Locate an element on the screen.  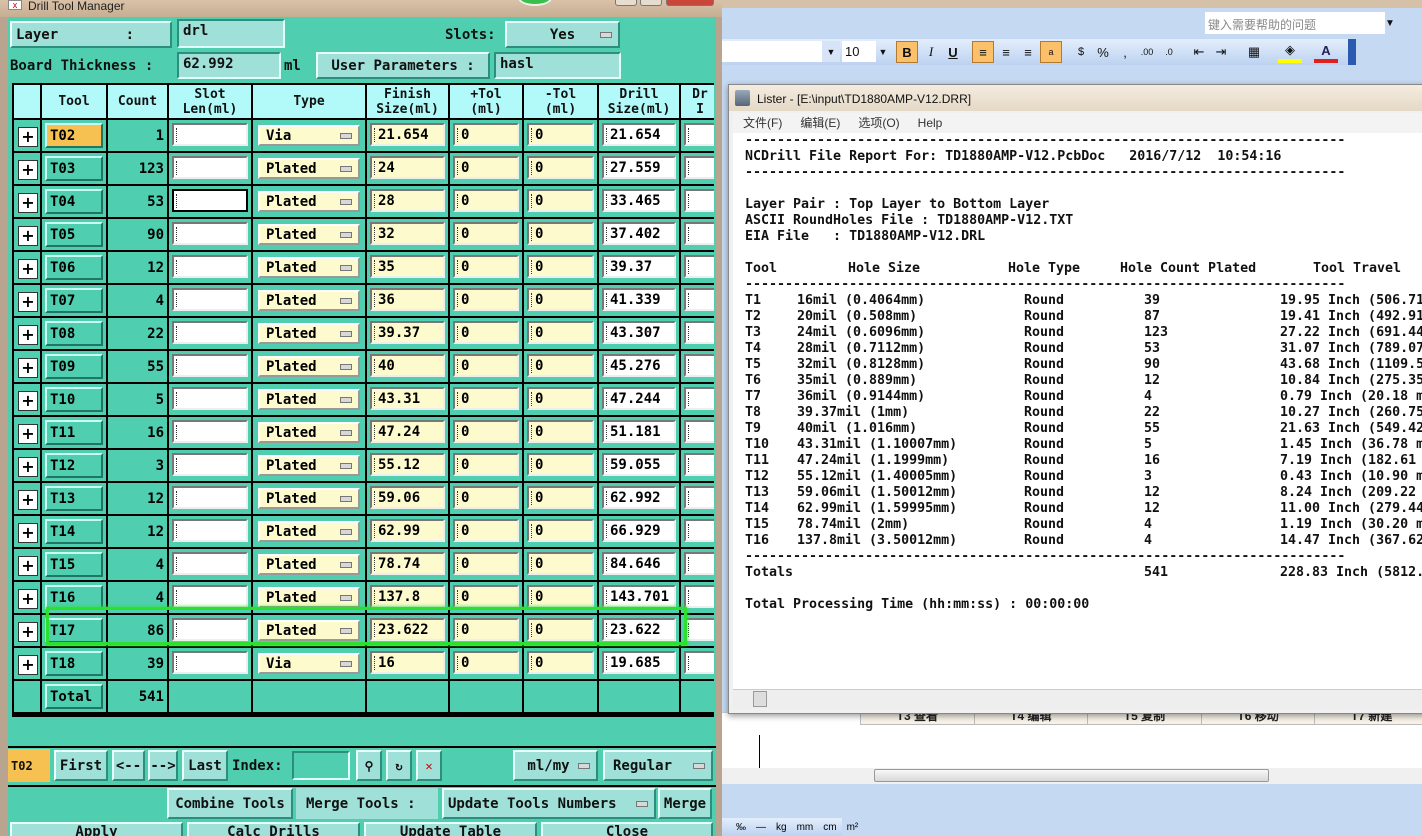
close-button: Close is located at coordinates (627, 829).